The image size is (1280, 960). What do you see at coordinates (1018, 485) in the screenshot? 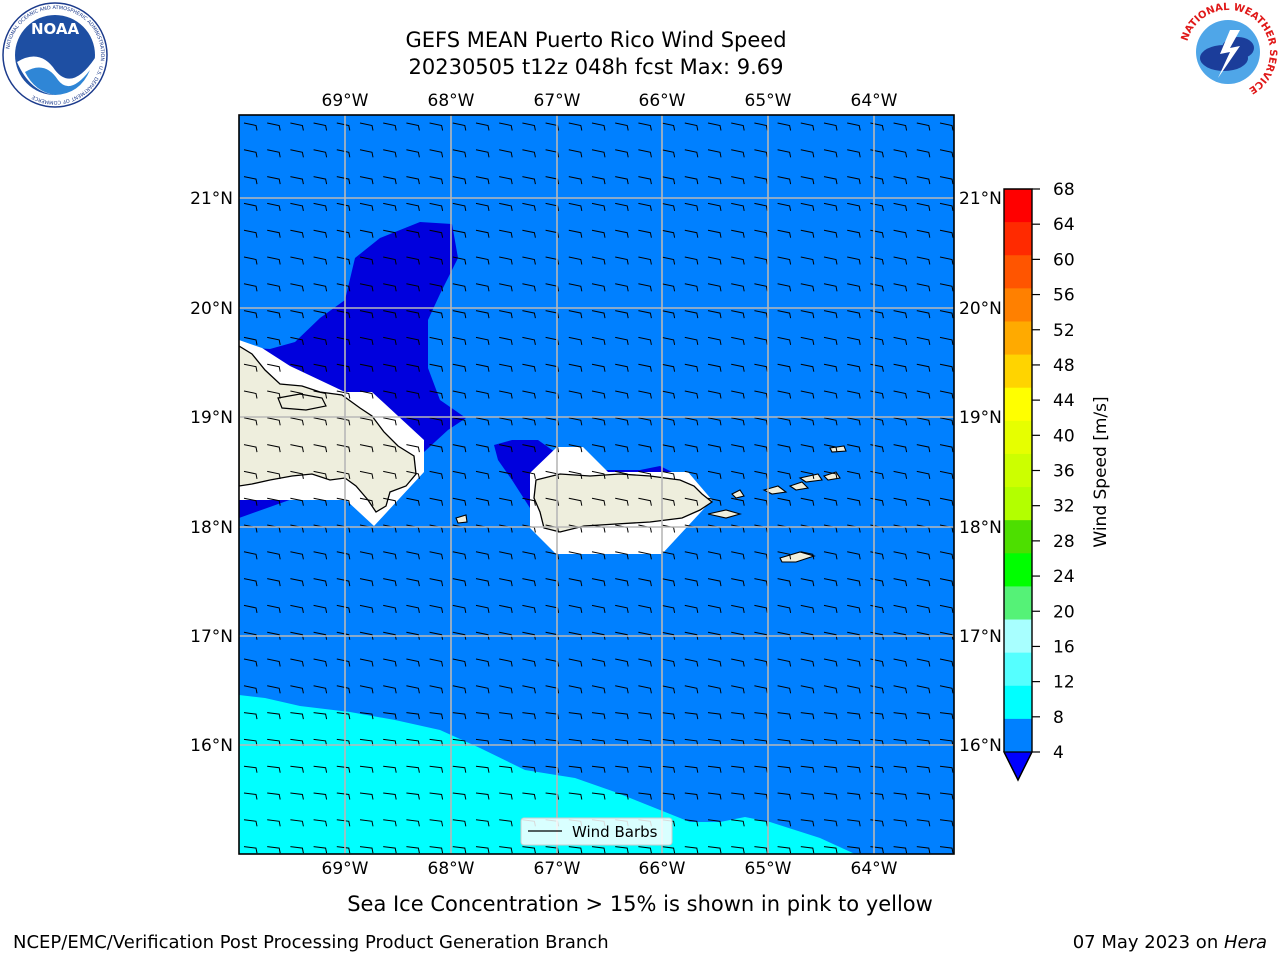
I see `colorbar-outline` at bounding box center [1018, 485].